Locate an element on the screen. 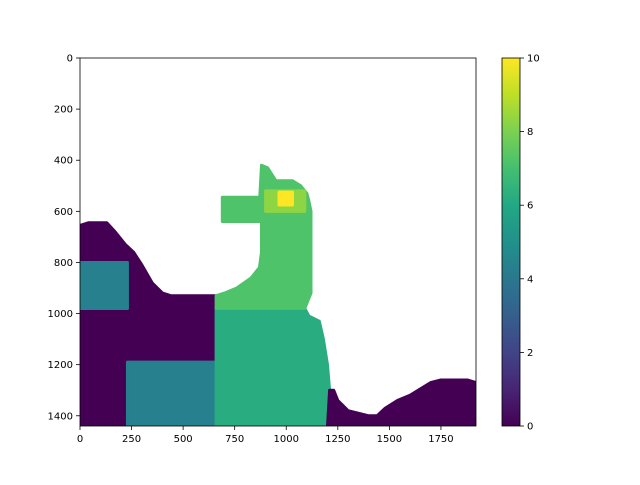  y-tick-label: 800 is located at coordinates (63, 263).